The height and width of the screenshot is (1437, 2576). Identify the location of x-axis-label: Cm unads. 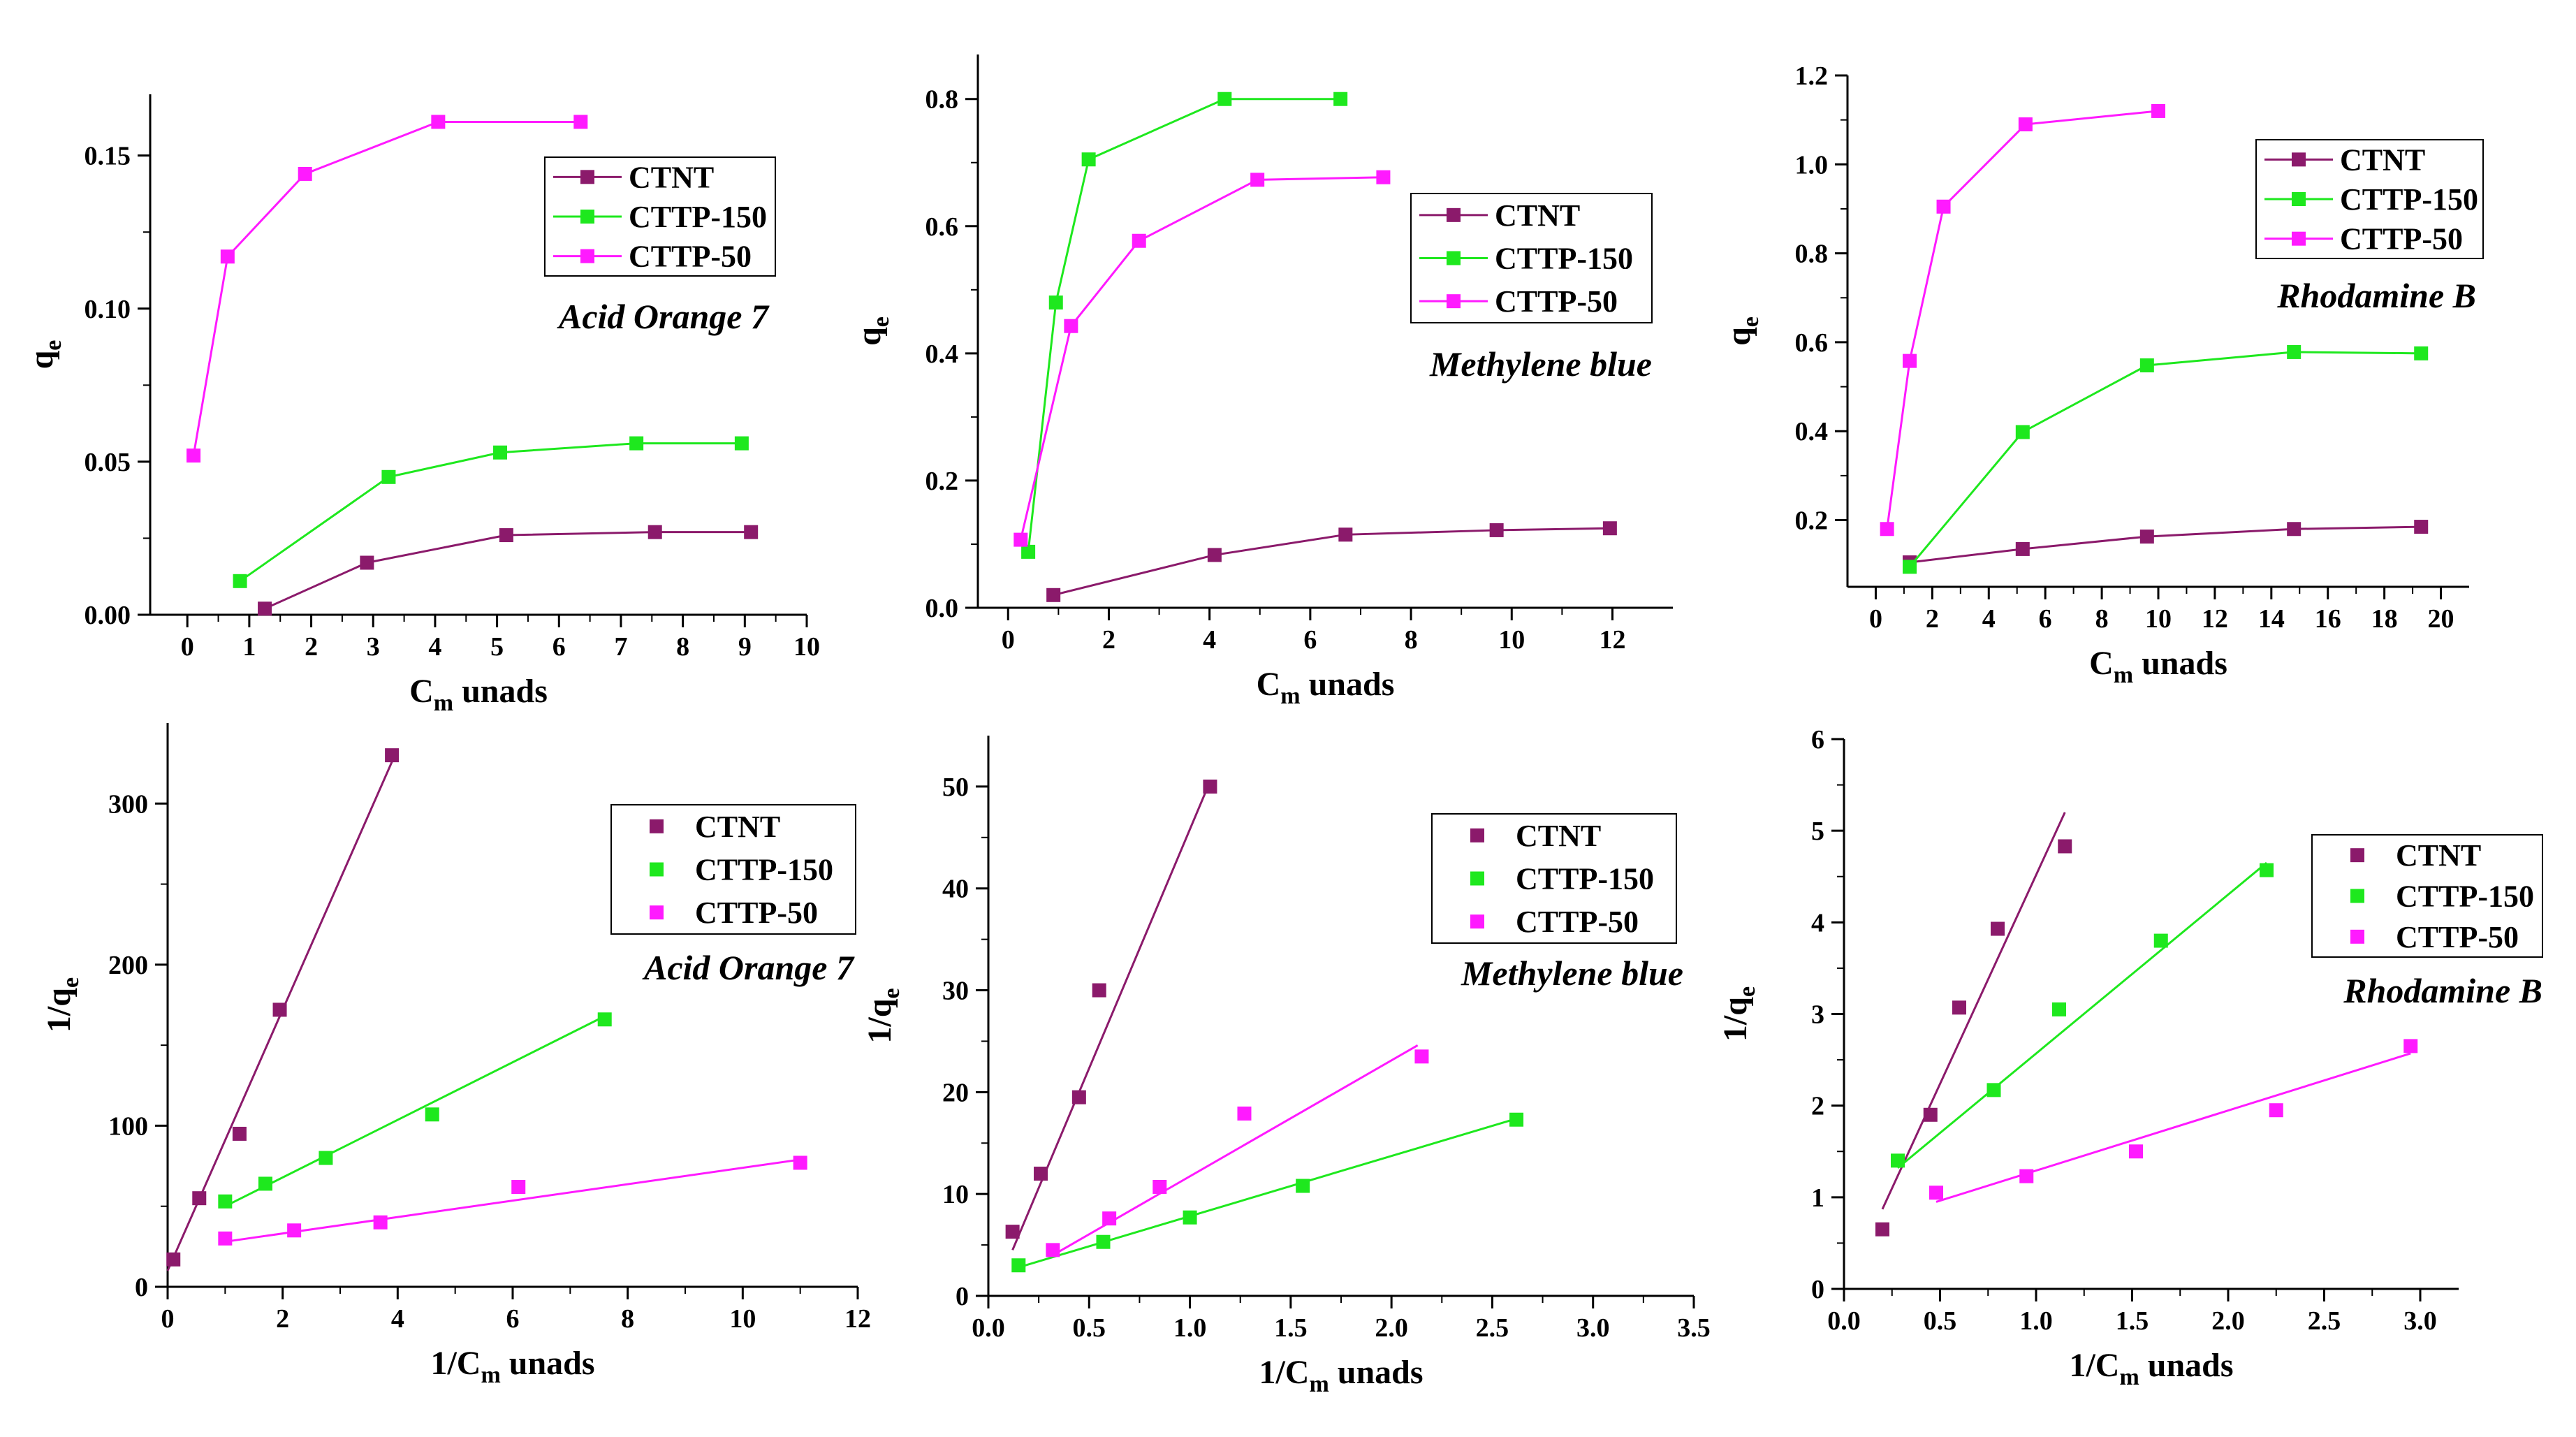
(2158, 666).